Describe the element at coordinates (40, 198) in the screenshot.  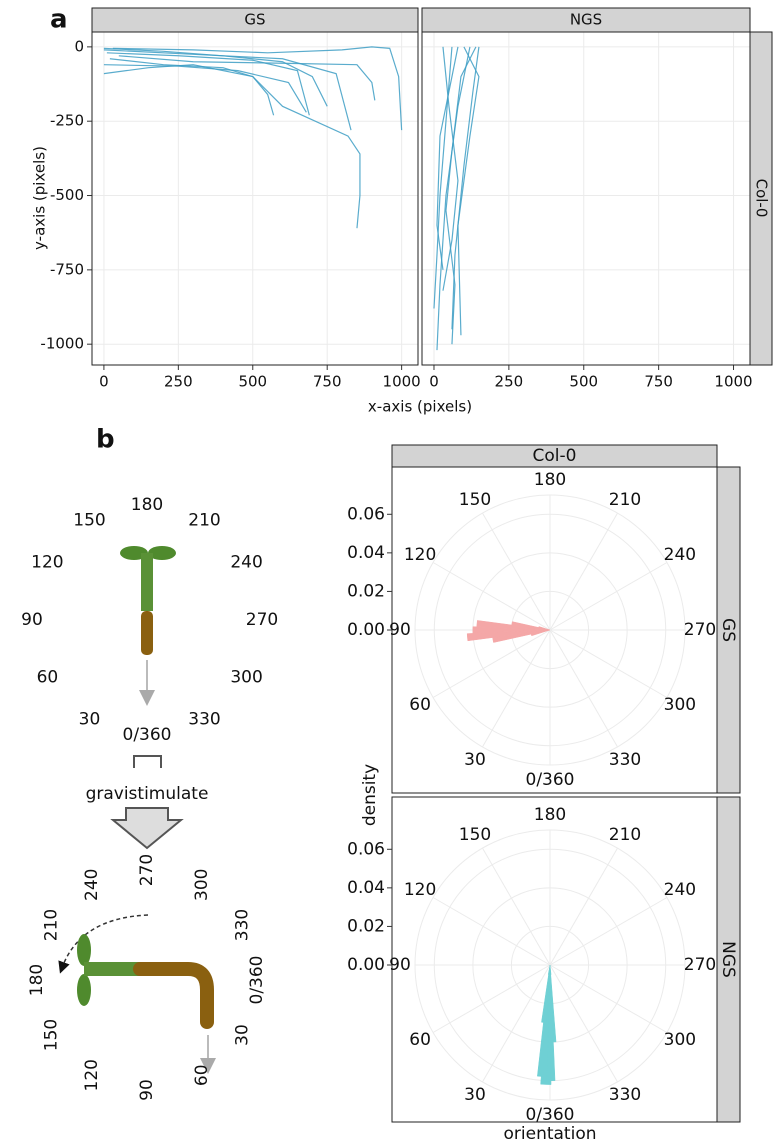
I see `y-axis-title: y-axis (pixels)` at that location.